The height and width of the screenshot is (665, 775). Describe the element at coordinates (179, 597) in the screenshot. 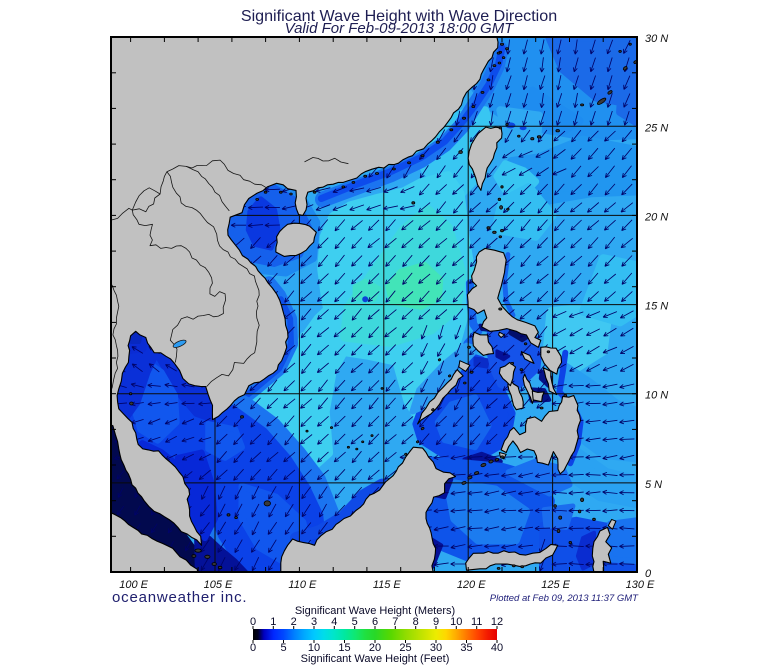

I see `svg-text: oceanweather inc.` at that location.